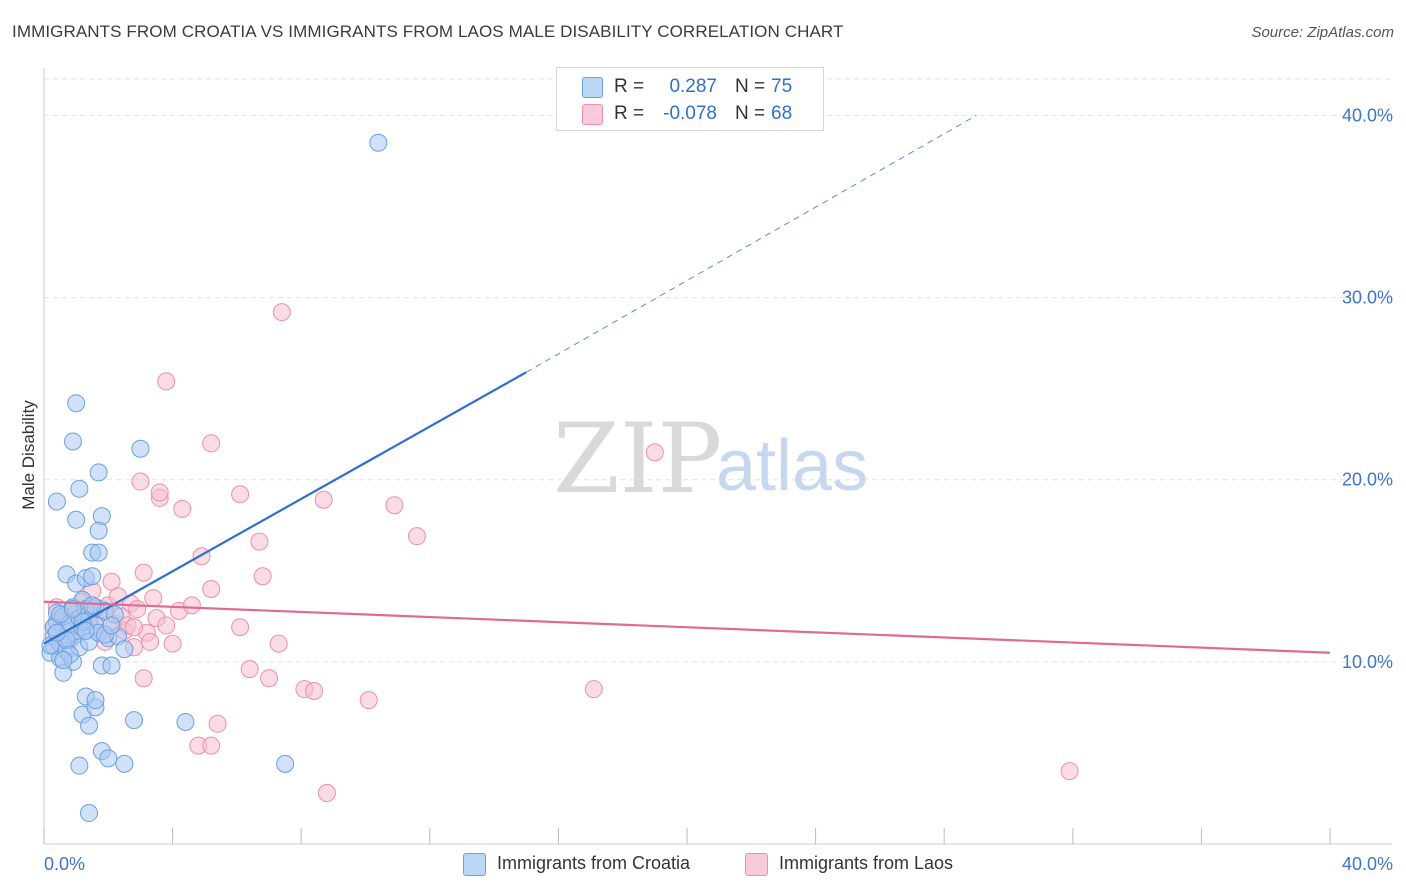 The width and height of the screenshot is (1406, 892). What do you see at coordinates (1367, 388) in the screenshot?
I see `y-tick-labels: 10.0% 20.0% 30.0% 40.0%` at bounding box center [1367, 388].